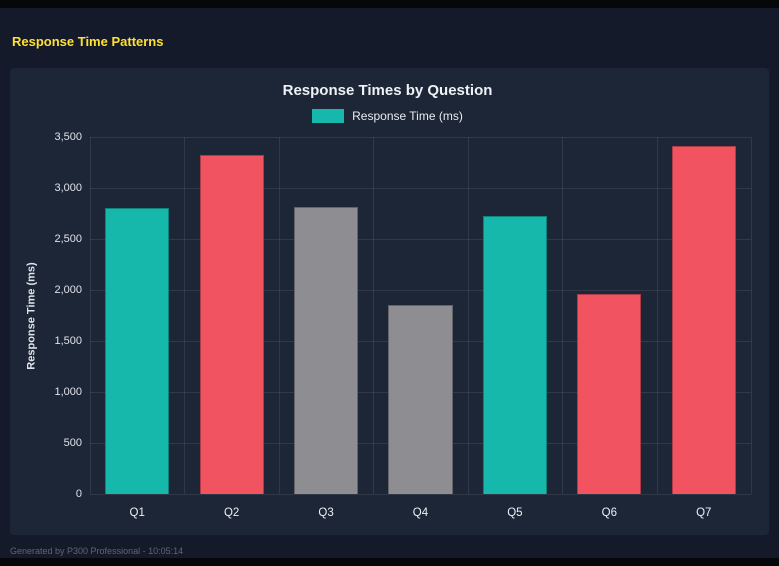  Describe the element at coordinates (88, 41) in the screenshot. I see `page-title: Response Time Patterns` at that location.